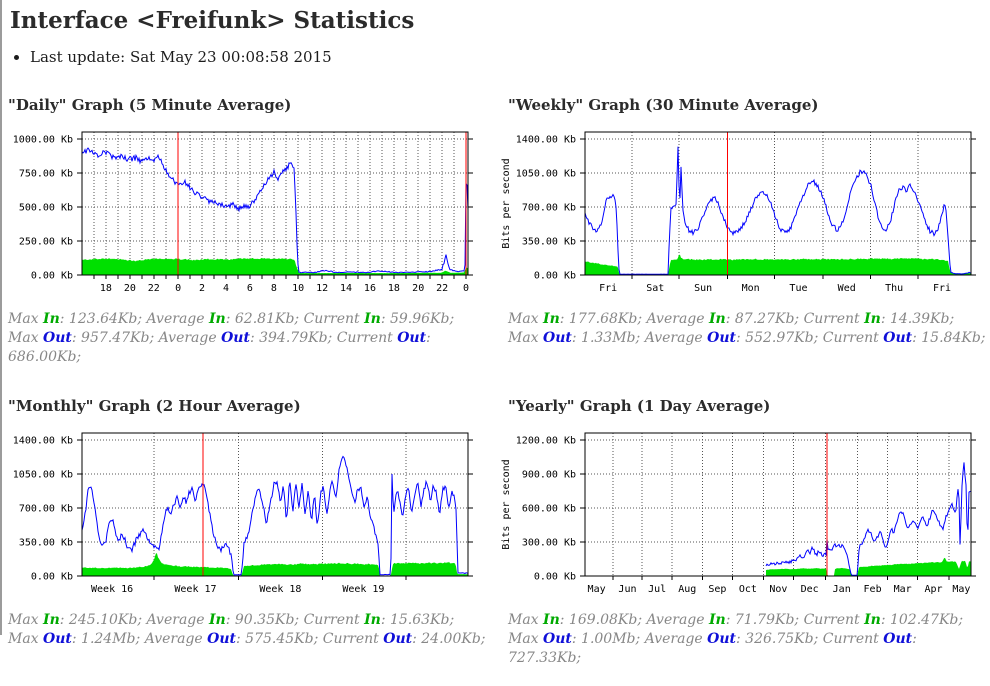 This screenshot has height=686, width=990. Describe the element at coordinates (52, 276) in the screenshot. I see `daily-ytick-label: 0.00 Kb` at that location.